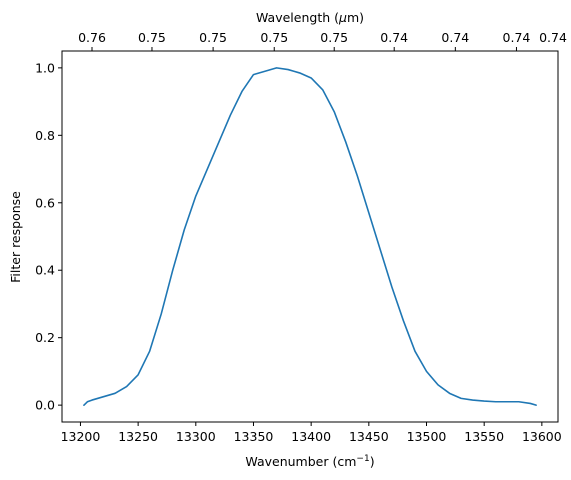  I want to click on top-x-axis: 0.76 0.75 0.75 0.75 0.75 0.74 0.74 0.74 0.74, so click(322, 40).